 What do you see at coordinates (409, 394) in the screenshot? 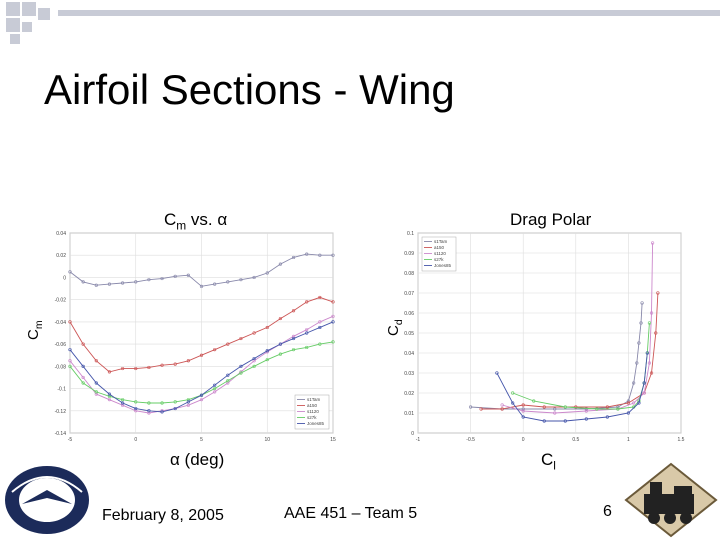
I see `drag-ytick-label: 0.02` at bounding box center [409, 394].